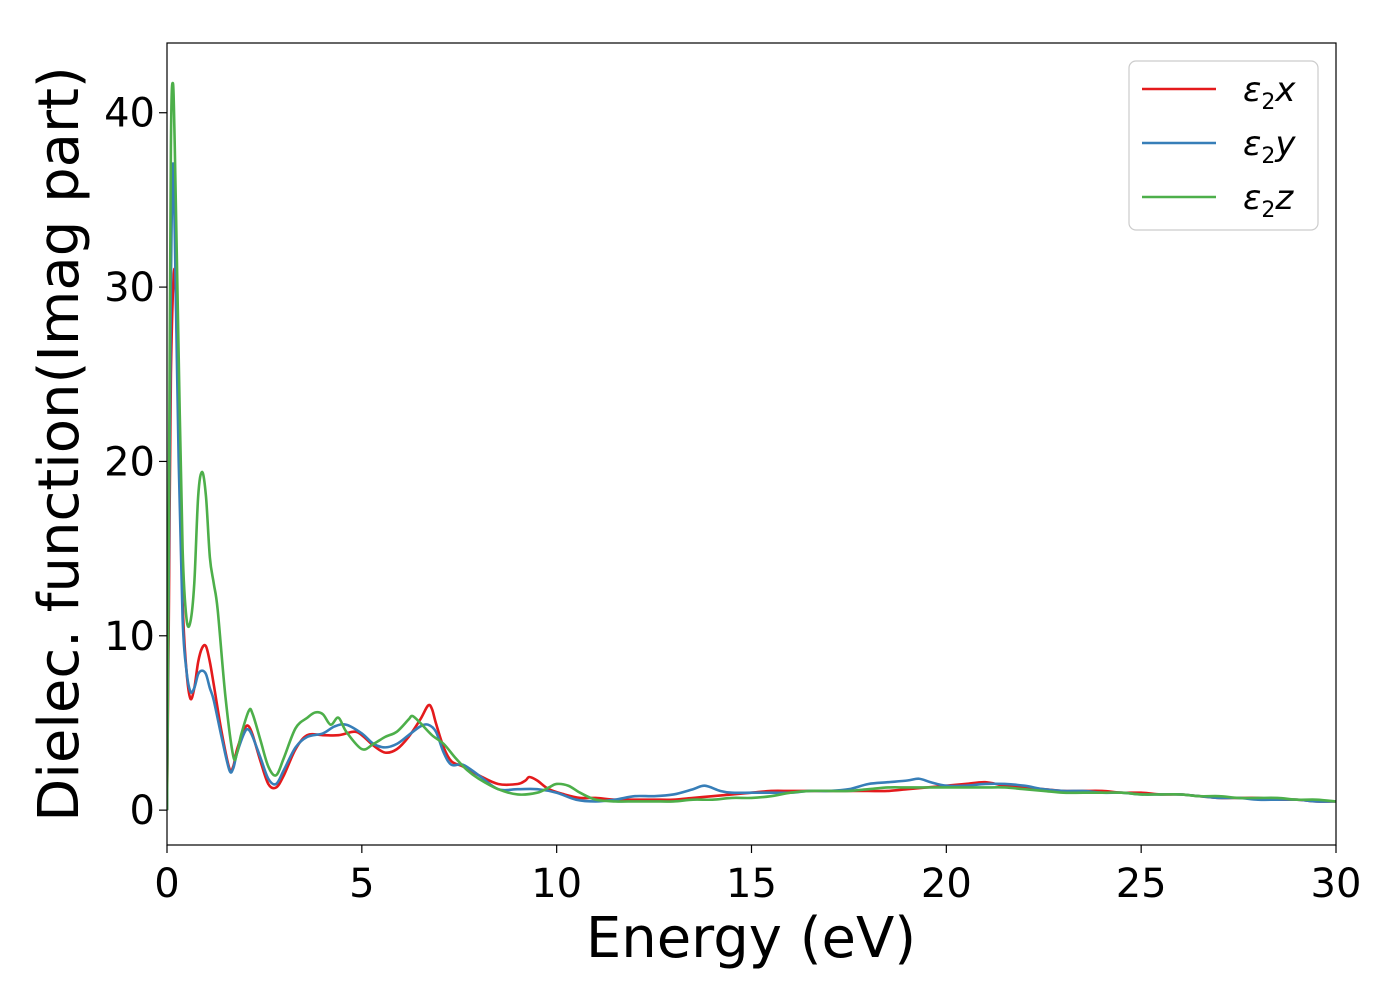  I want to click on x-tick-label: 30, so click(1336, 884).